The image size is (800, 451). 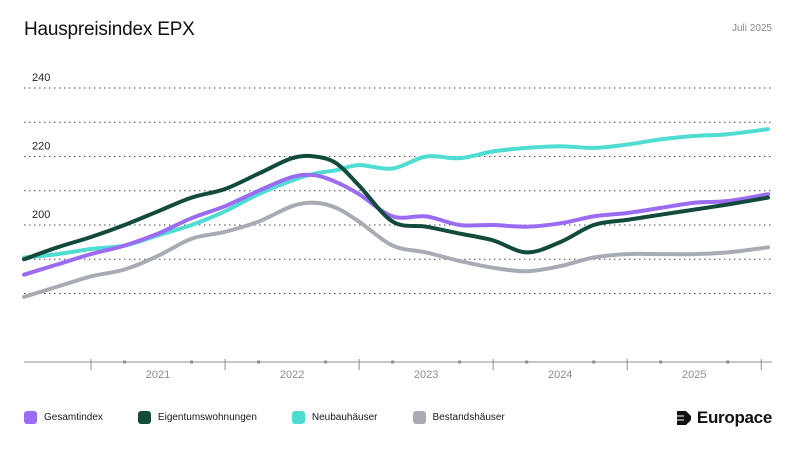 What do you see at coordinates (292, 375) in the screenshot?
I see `x-year-label-2022: 2022` at bounding box center [292, 375].